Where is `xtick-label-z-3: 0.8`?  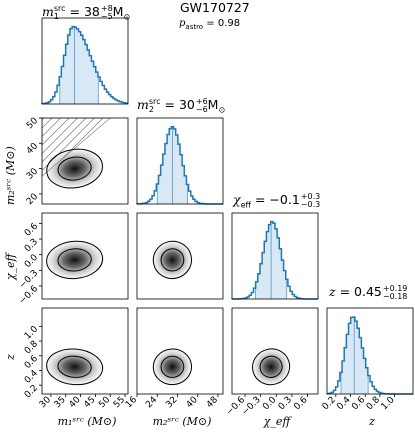 xtick-label-z-3: 0.8 is located at coordinates (373, 403).